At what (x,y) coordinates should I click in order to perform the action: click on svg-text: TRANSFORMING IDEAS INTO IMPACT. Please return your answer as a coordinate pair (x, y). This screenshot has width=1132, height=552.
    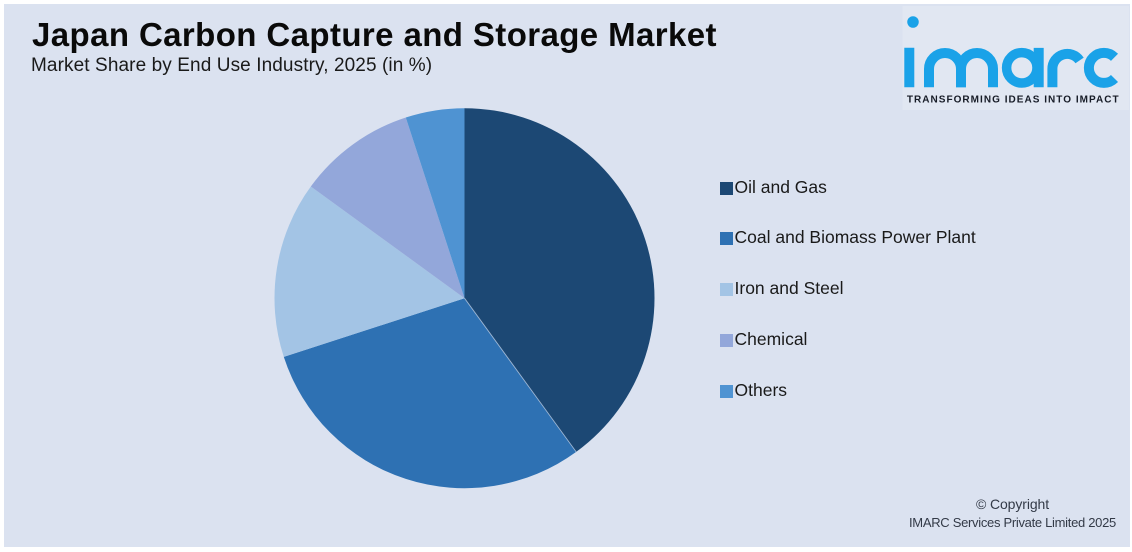
    Looking at the image, I should click on (1013, 99).